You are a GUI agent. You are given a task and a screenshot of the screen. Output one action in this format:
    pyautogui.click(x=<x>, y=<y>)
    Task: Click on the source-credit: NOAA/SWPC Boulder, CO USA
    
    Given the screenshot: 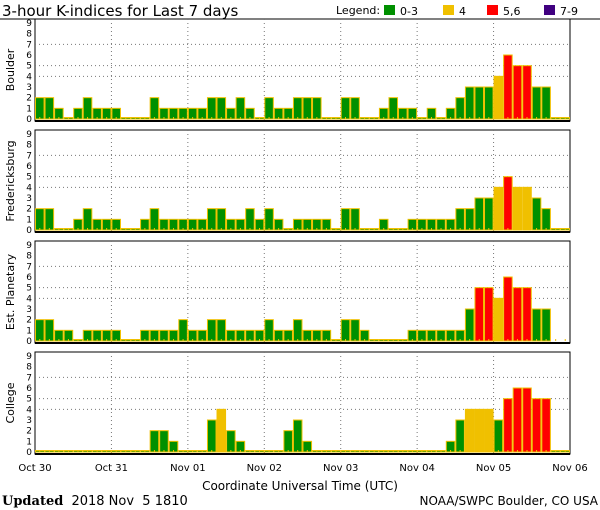 What is the action you would take?
    pyautogui.click(x=509, y=501)
    